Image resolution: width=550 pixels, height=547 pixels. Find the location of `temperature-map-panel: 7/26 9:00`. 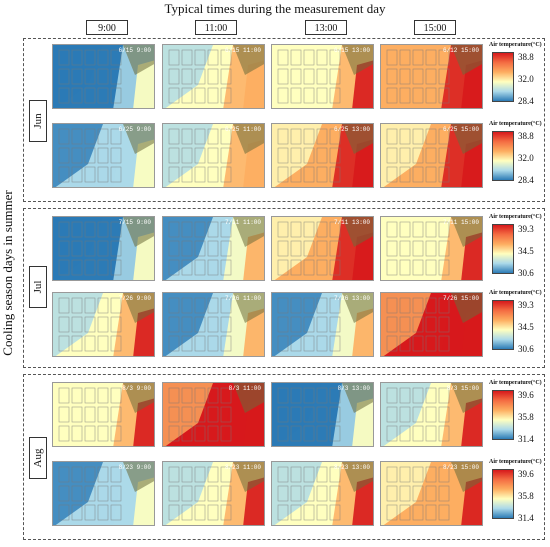

temperature-map-panel: 7/26 9:00 is located at coordinates (103, 324).